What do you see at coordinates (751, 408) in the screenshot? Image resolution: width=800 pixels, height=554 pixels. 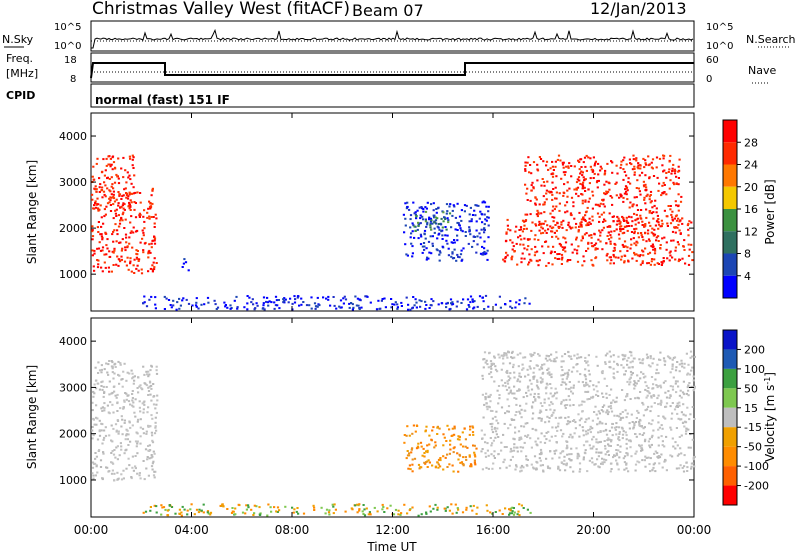 I see `velocity-colorbar-tick: 15` at bounding box center [751, 408].